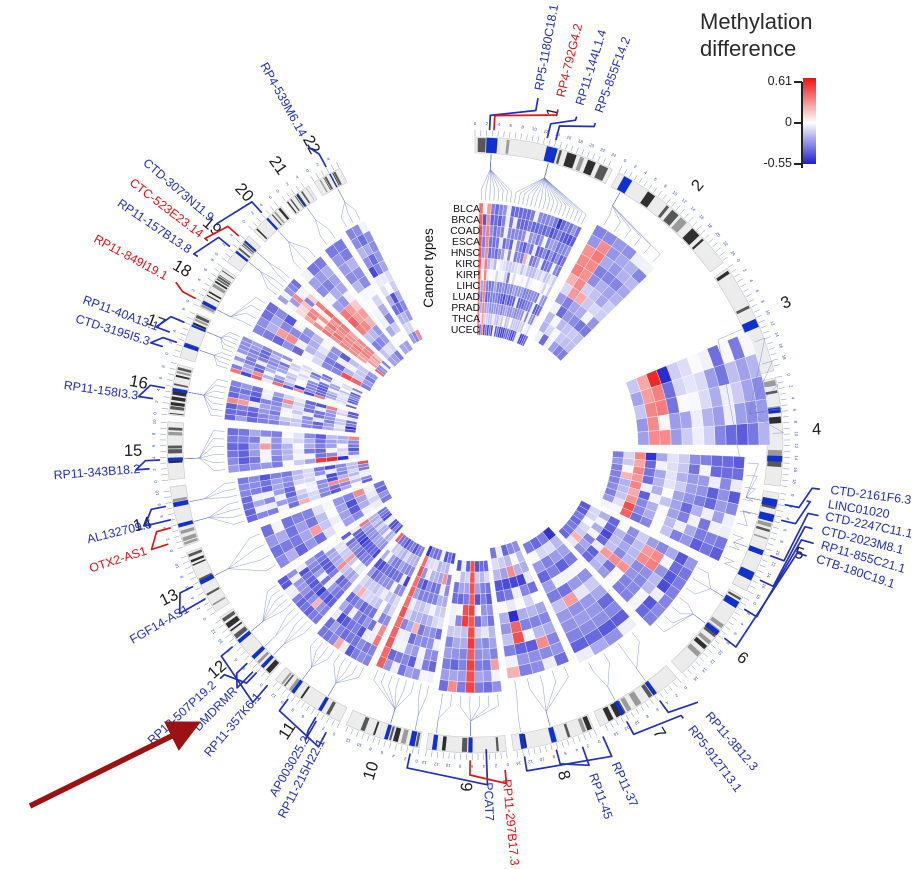  I want to click on mb-tick-label: 4, so click(742, 624).